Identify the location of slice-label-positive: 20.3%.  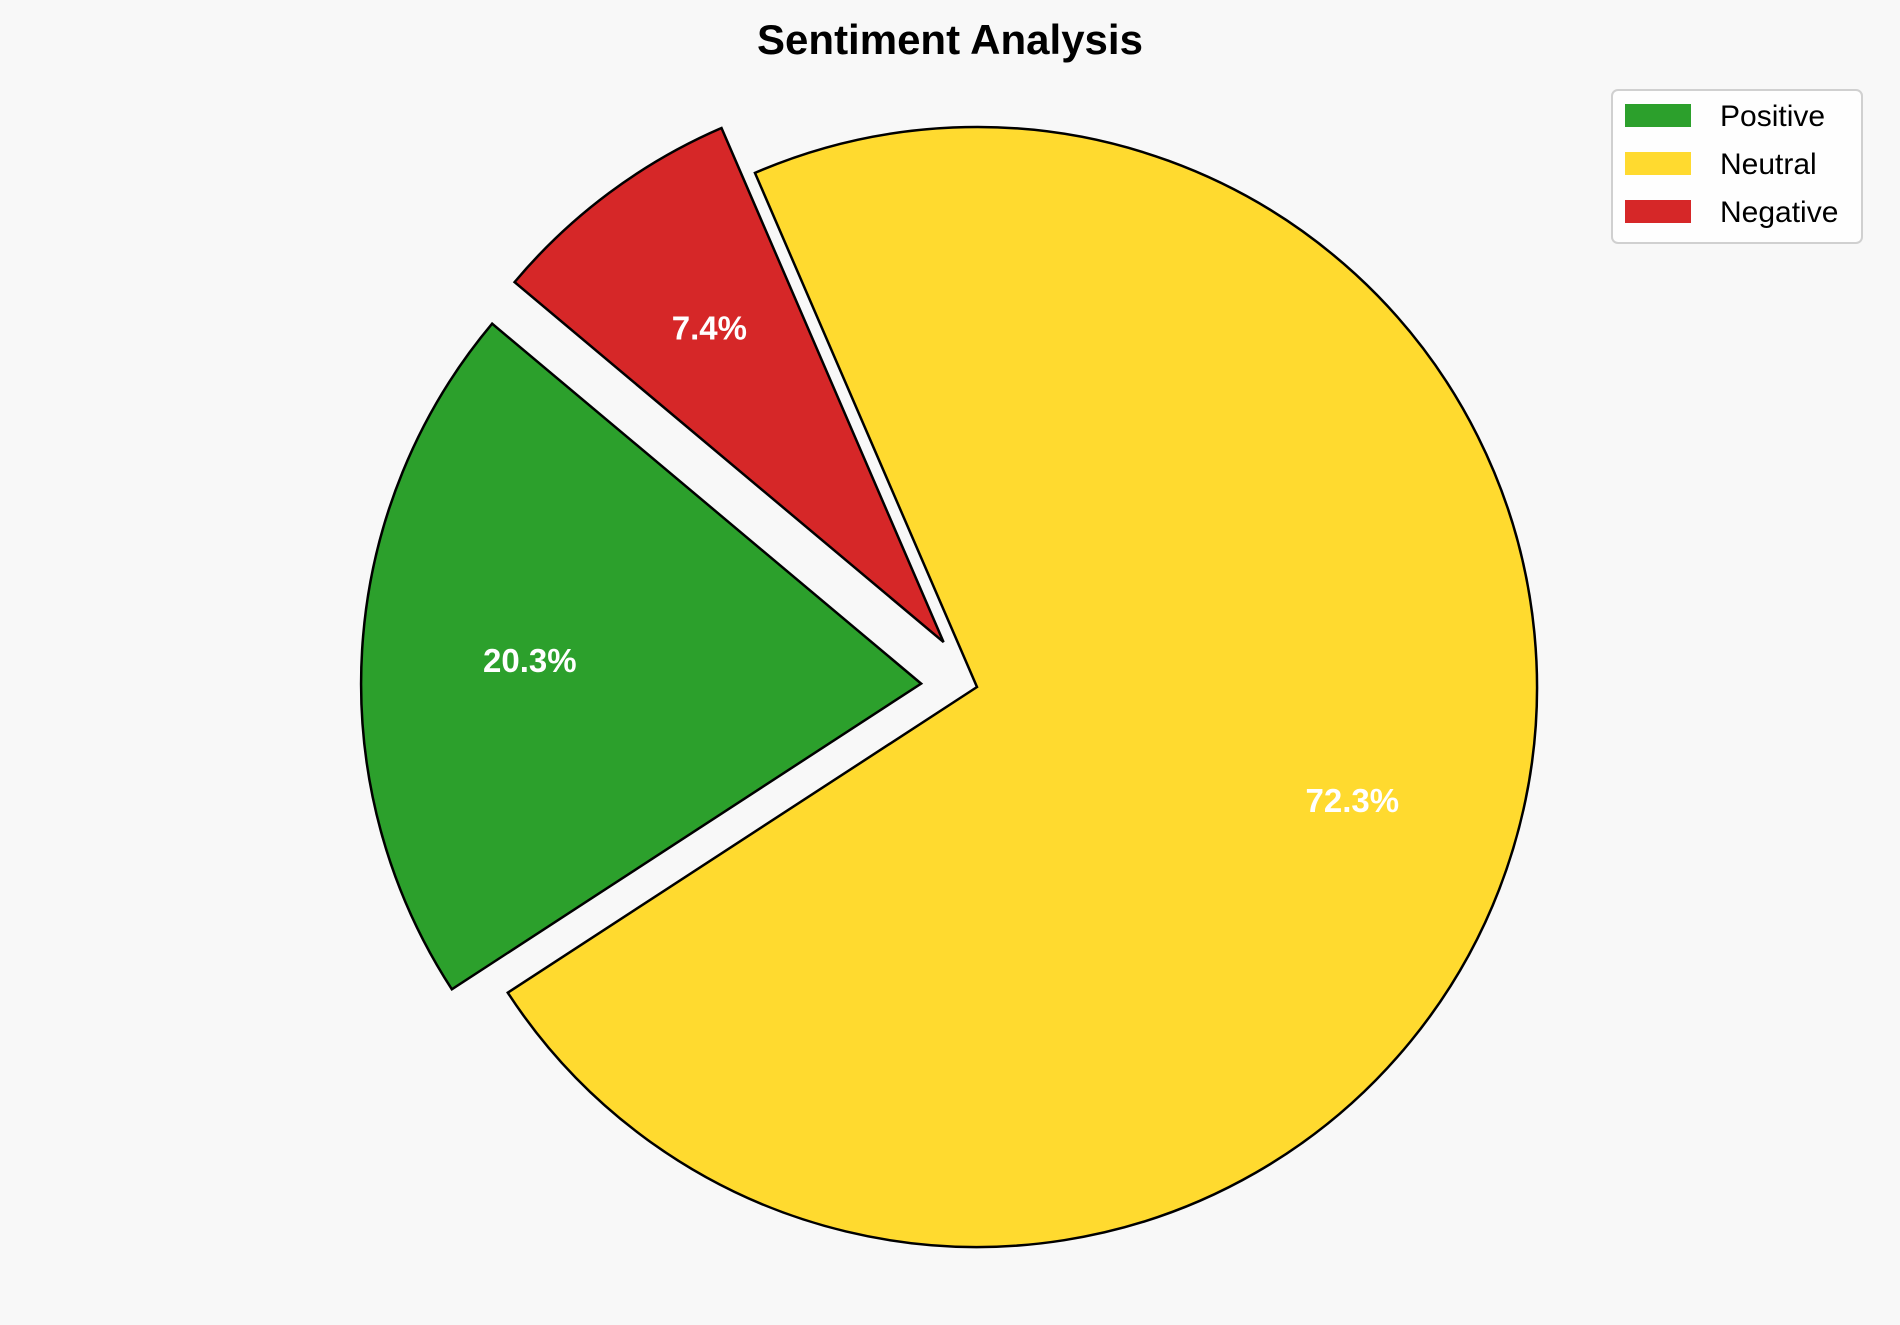
(530, 660).